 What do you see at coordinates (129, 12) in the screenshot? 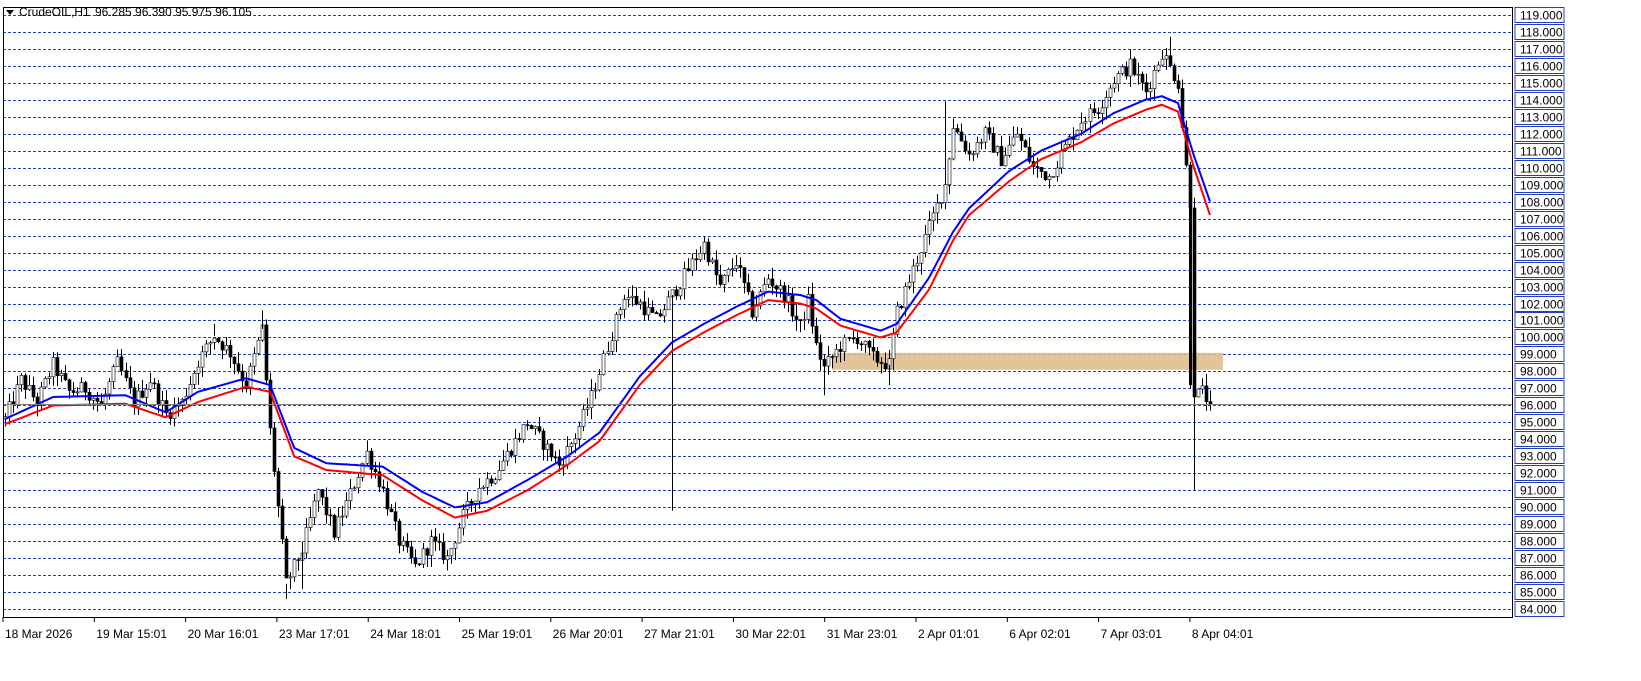
I see `chart-header: CrudeOIL,H1 96.285 96.390 95.975 96.105` at bounding box center [129, 12].